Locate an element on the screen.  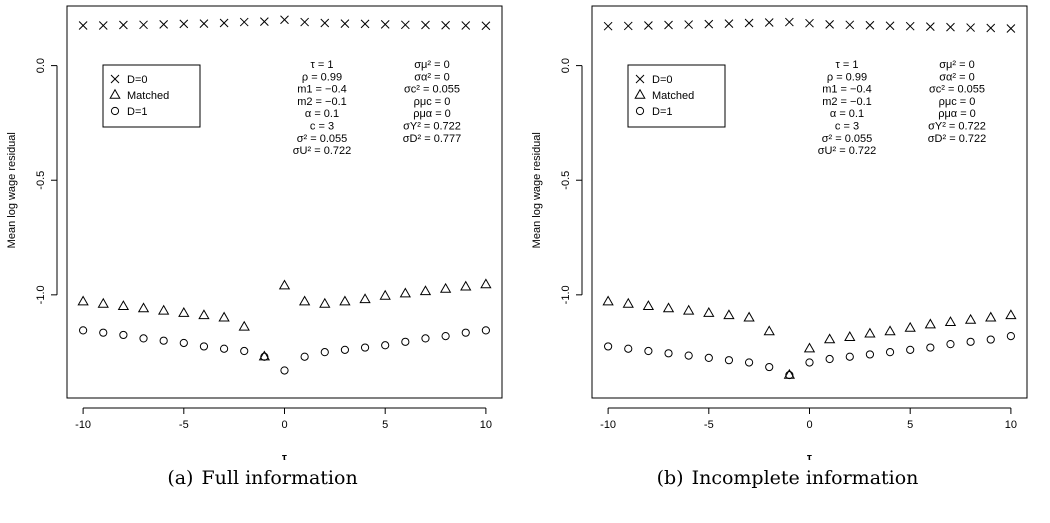
chart-b-x-tick-label: -5 is located at coordinates (709, 425).